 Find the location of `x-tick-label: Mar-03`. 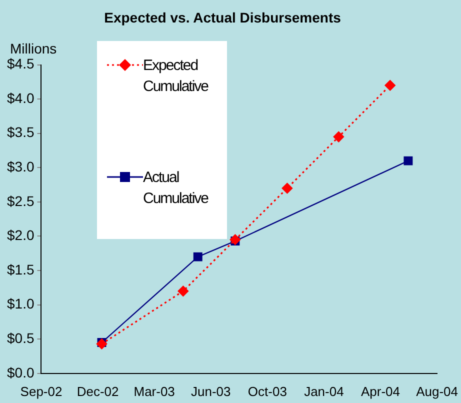

x-tick-label: Mar-03 is located at coordinates (154, 391).